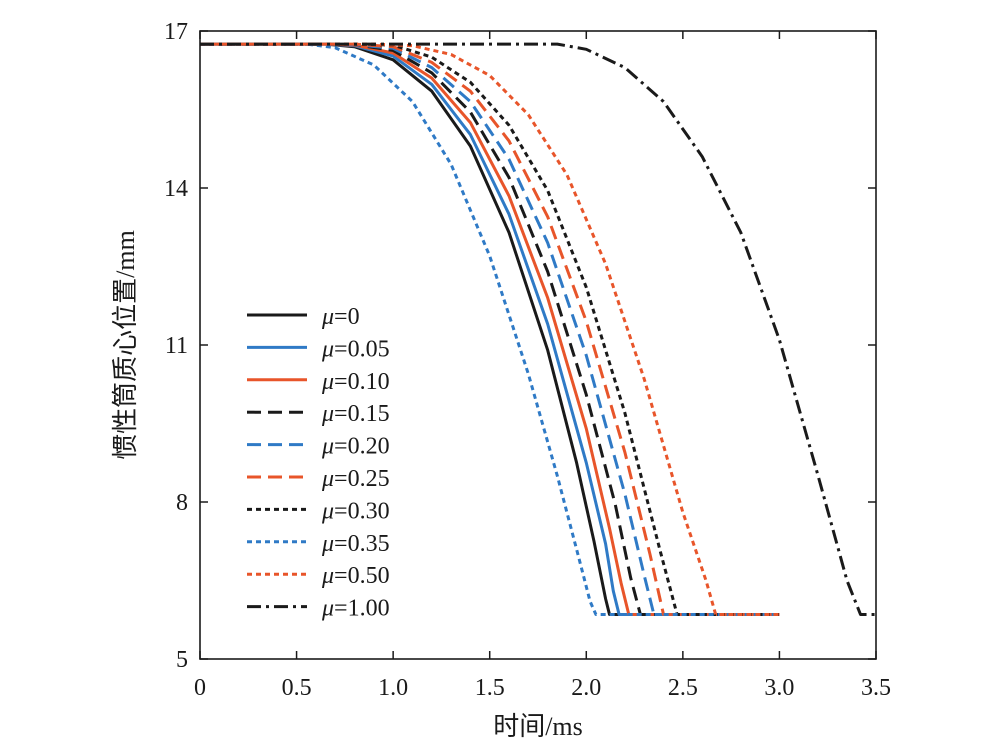 This screenshot has height=752, width=1000. What do you see at coordinates (176, 346) in the screenshot?
I see `y-tick-label: 11` at bounding box center [176, 346].